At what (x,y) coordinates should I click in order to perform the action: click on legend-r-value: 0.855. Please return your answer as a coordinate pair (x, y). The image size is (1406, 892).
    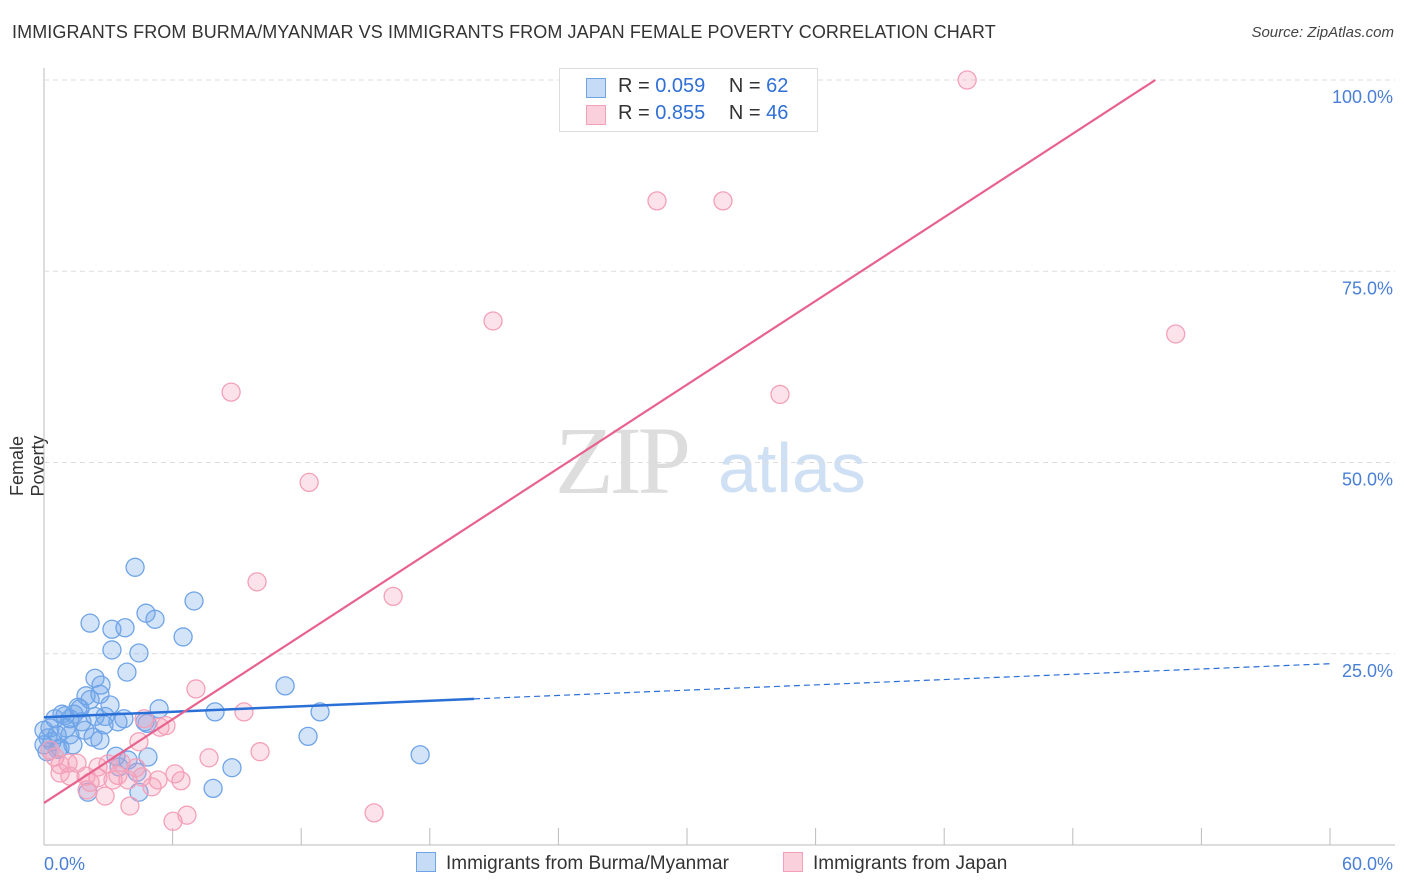
    Looking at the image, I should click on (680, 113).